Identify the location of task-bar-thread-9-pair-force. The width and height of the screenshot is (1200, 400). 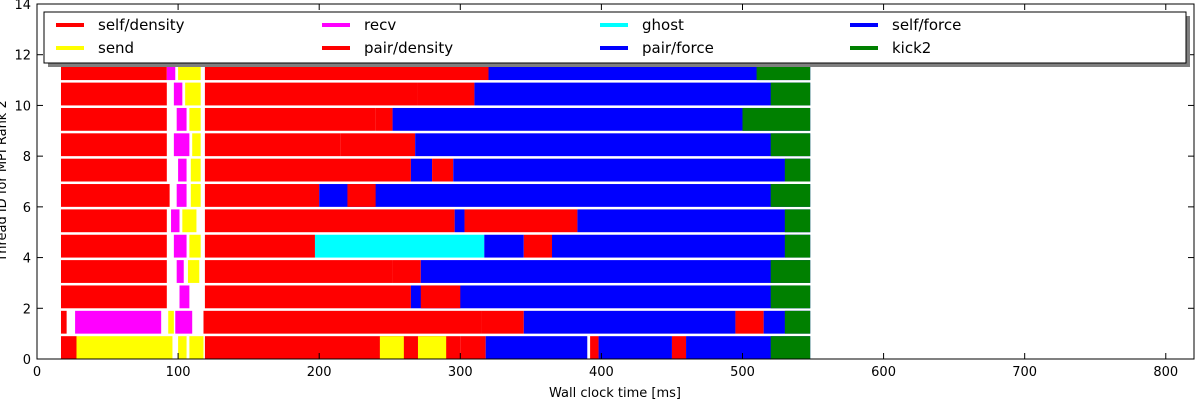
(601, 119).